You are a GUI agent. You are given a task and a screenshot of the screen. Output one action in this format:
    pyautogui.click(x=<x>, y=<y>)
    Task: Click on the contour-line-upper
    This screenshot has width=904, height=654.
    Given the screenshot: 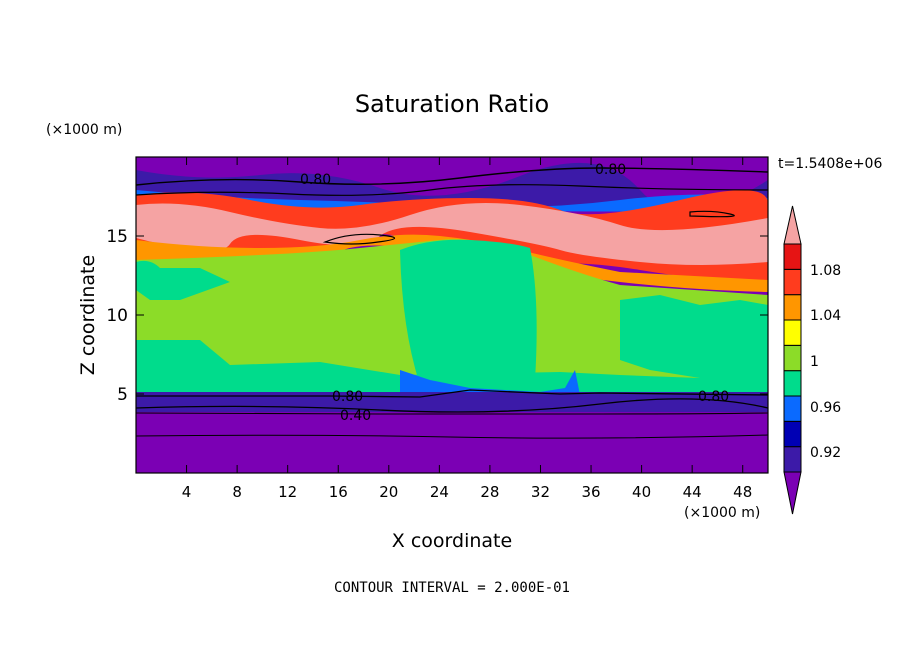 What is the action you would take?
    pyautogui.click(x=452, y=190)
    